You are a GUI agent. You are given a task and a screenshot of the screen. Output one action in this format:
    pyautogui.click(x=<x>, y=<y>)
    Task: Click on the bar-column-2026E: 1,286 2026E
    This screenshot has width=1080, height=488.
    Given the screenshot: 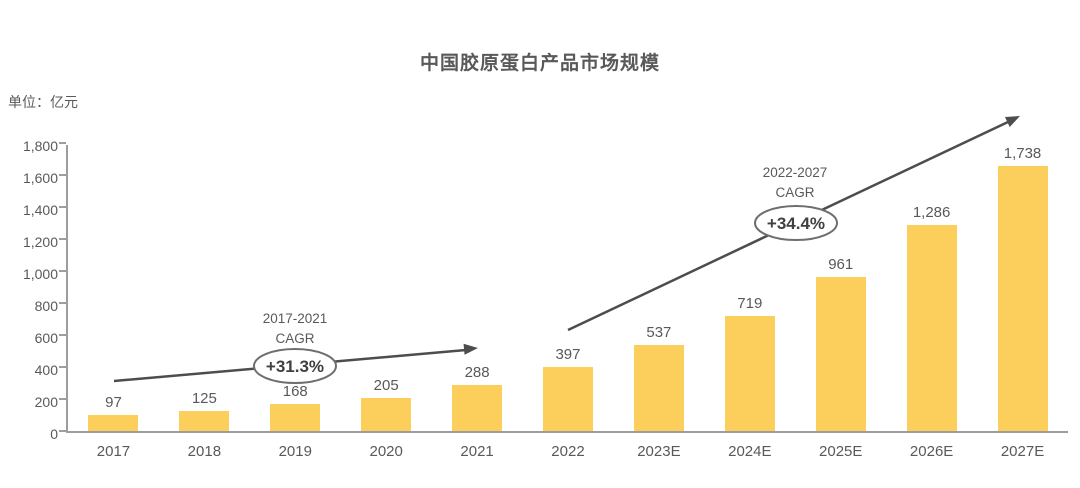 What is the action you would take?
    pyautogui.click(x=931, y=302)
    